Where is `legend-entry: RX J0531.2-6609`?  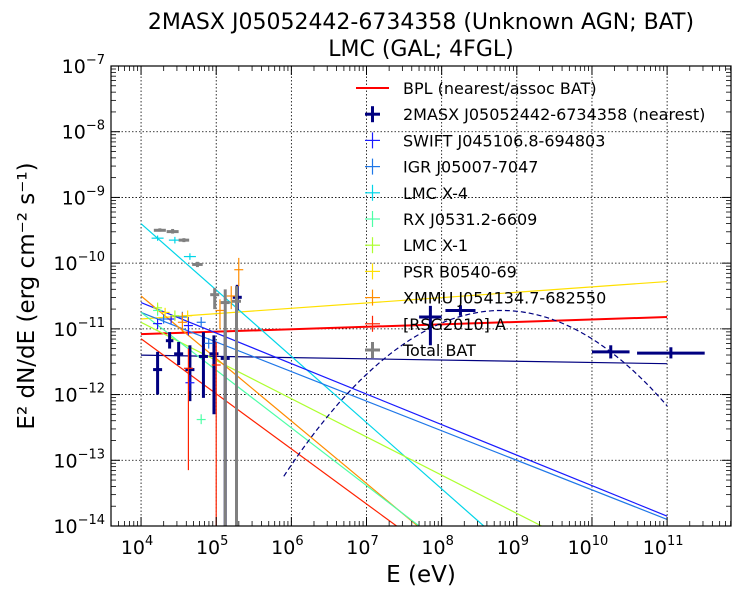
legend-entry: RX J0531.2-6609 is located at coordinates (451, 219).